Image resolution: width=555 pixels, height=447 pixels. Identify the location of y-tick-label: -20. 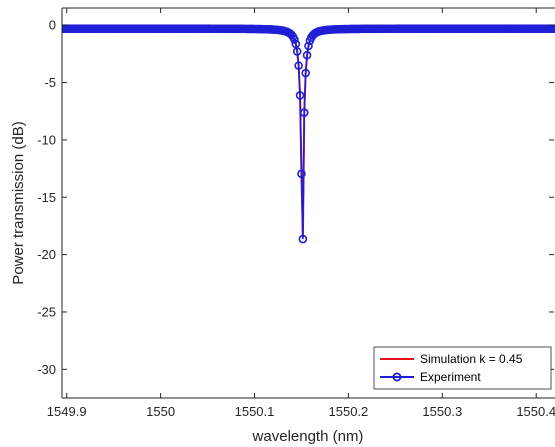
(46, 254).